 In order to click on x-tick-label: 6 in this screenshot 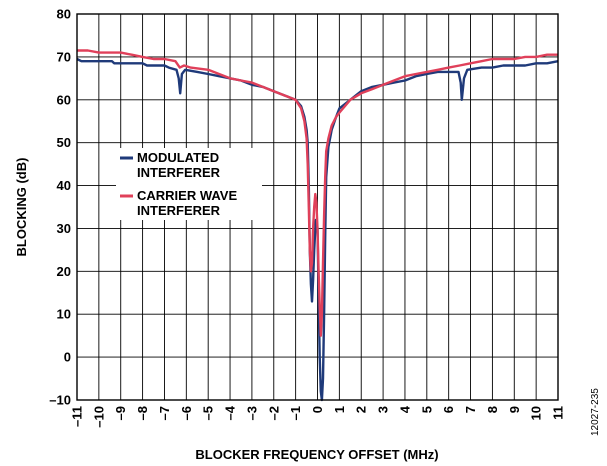, I will do `click(448, 409)`.